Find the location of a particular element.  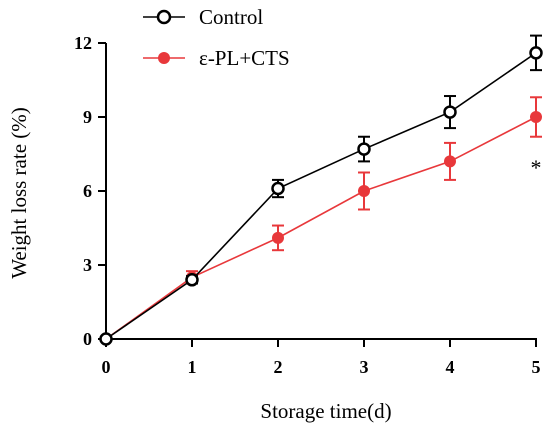

y-tick-label: 12 is located at coordinates (83, 43).